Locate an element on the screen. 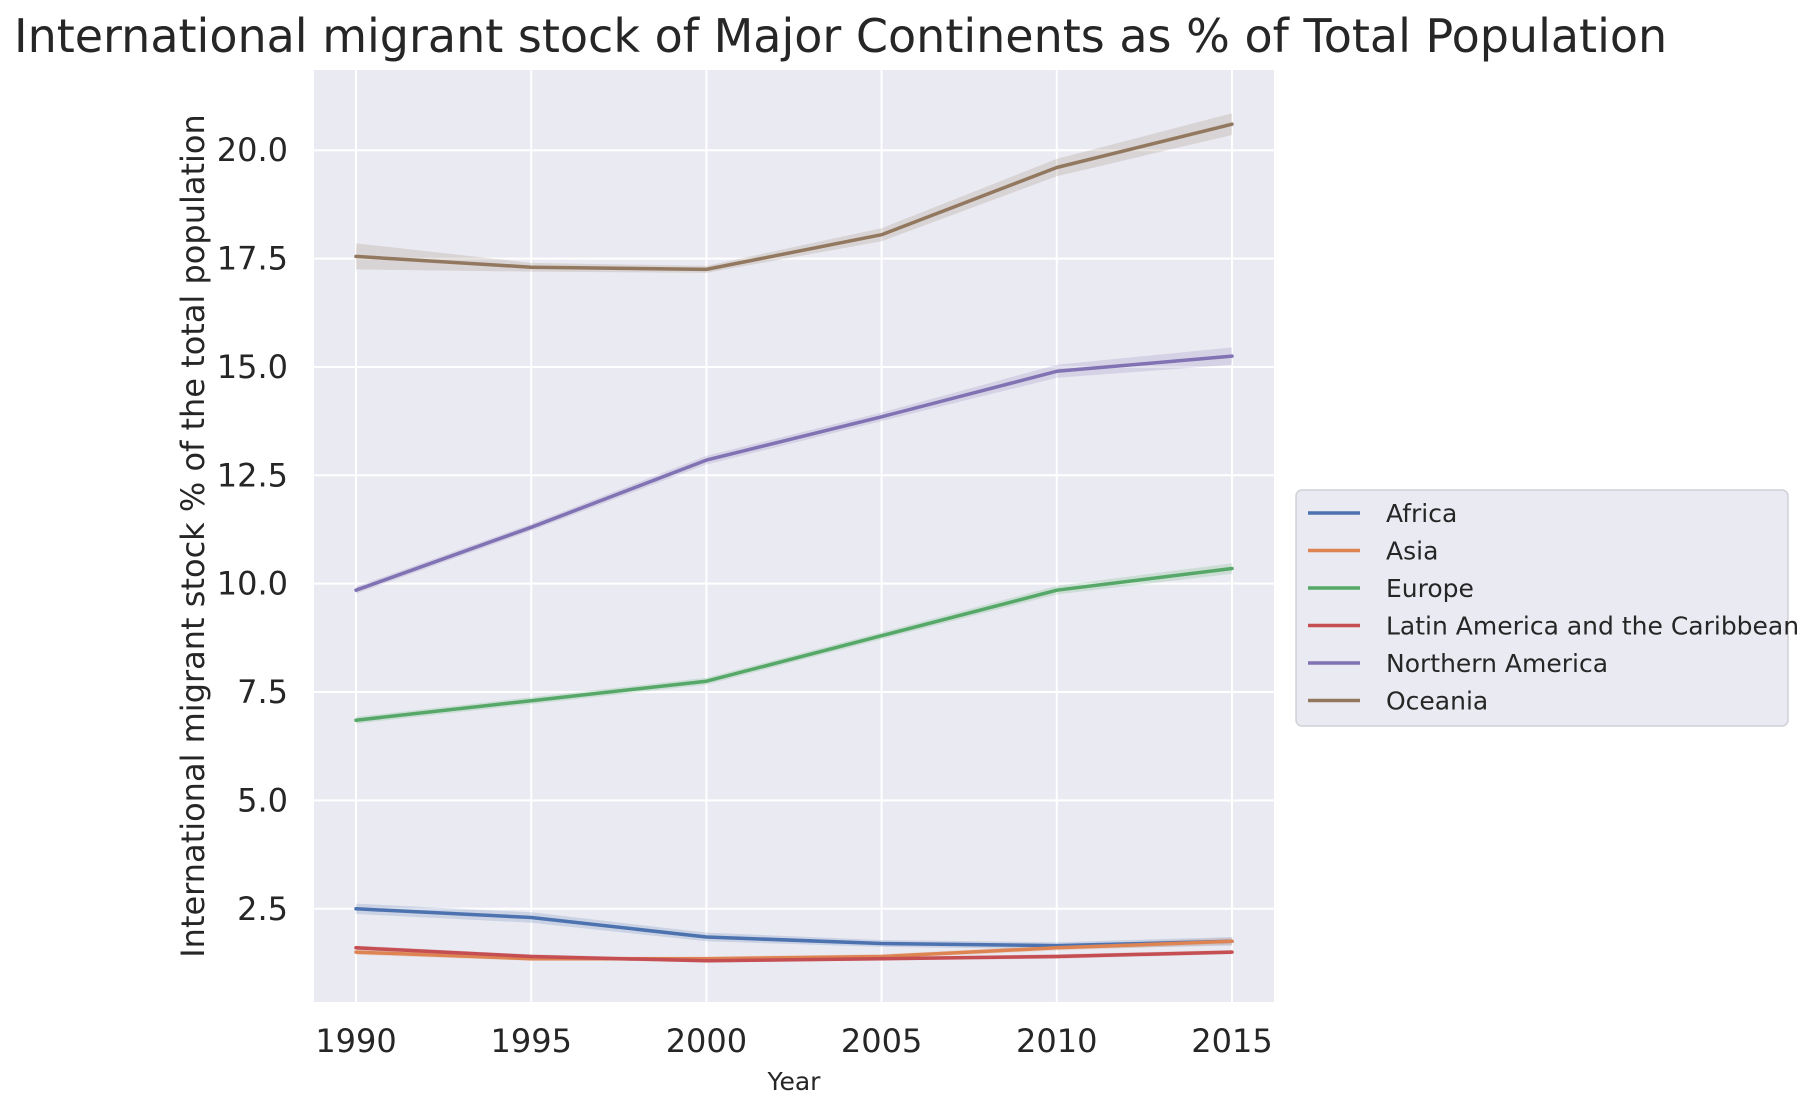  legend-label: Northern America is located at coordinates (1497, 663).